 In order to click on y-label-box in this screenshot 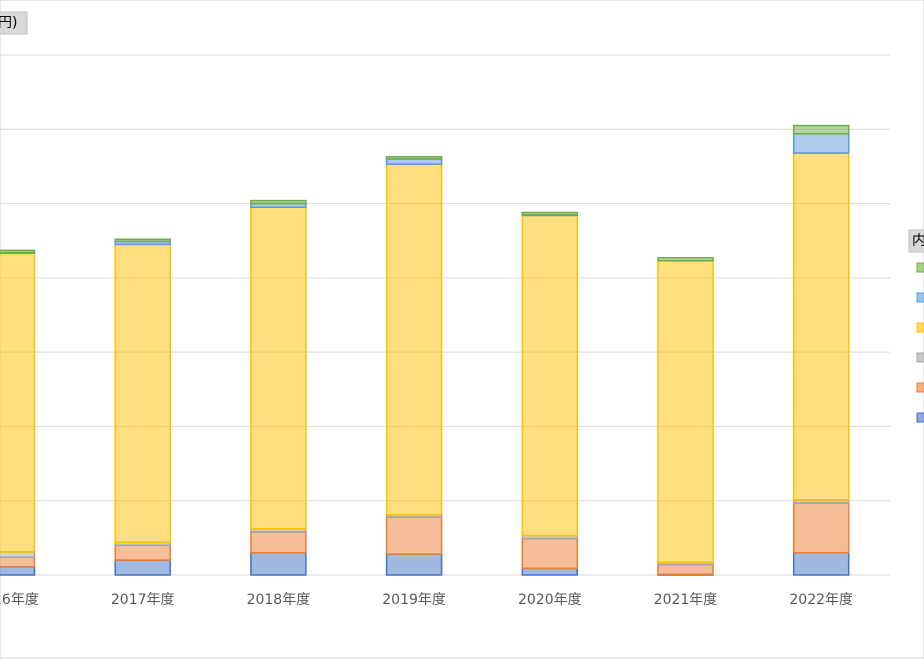, I will do `click(14, 23)`.